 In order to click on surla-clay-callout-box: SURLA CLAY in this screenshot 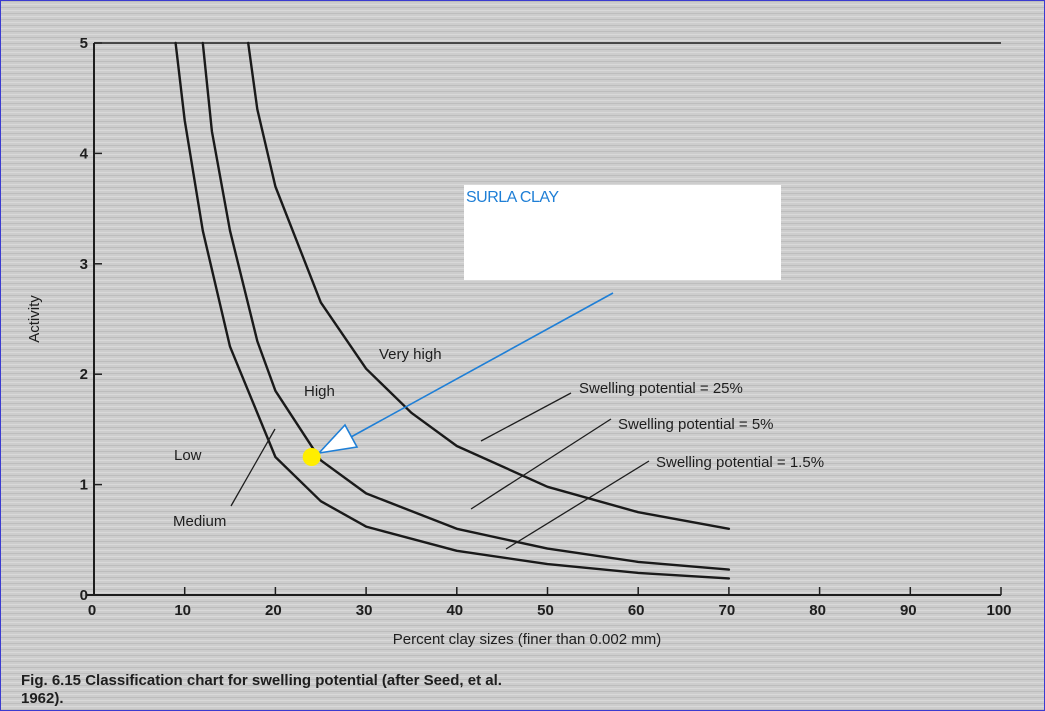, I will do `click(622, 232)`.